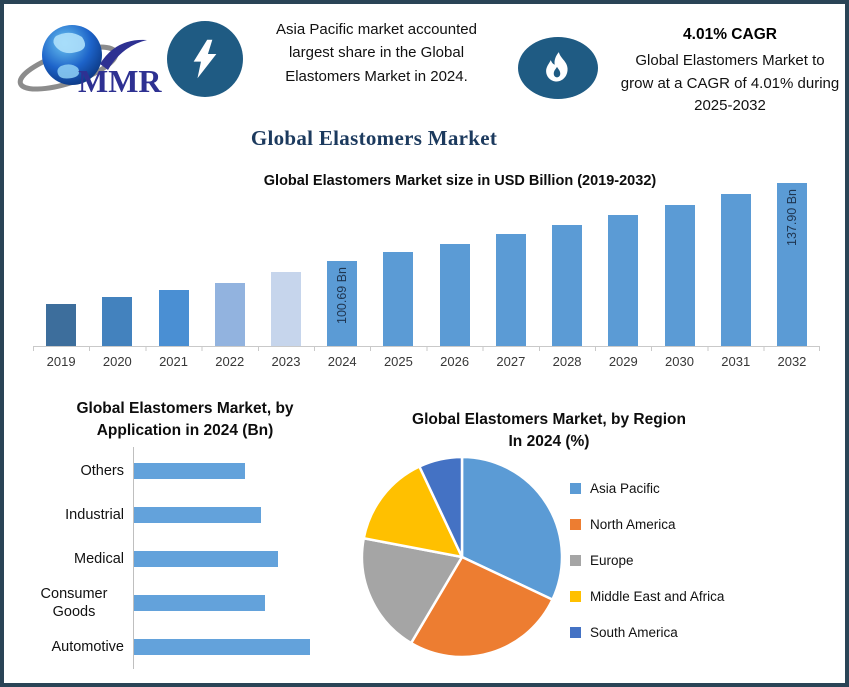 Image resolution: width=849 pixels, height=687 pixels. What do you see at coordinates (567, 361) in the screenshot?
I see `x-axis-label: 2028` at bounding box center [567, 361].